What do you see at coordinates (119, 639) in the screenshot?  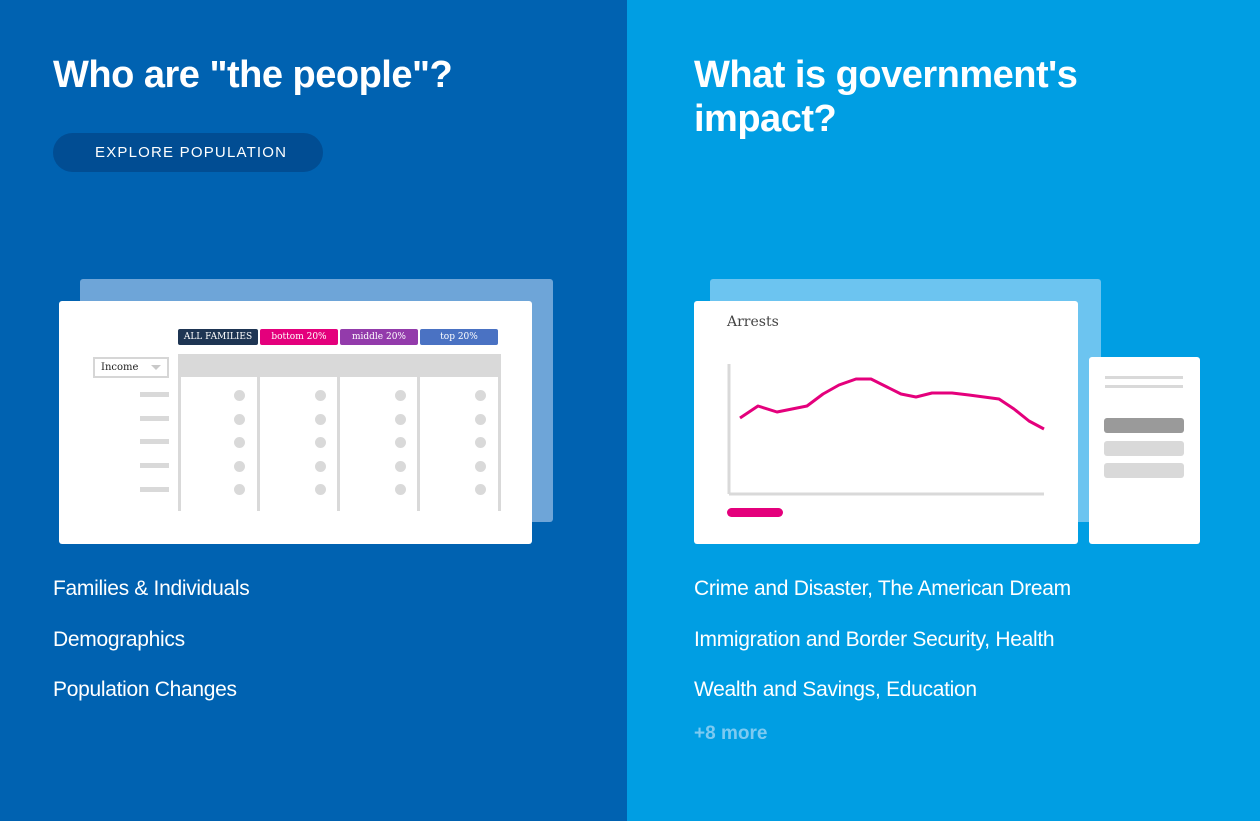 I see `topic-link-demographics: Demographics` at bounding box center [119, 639].